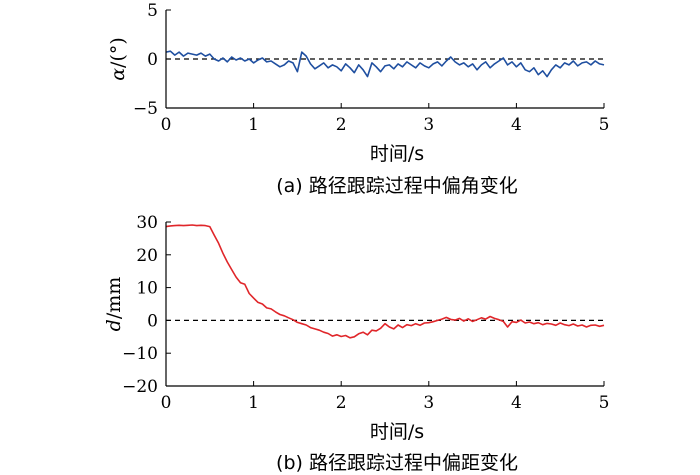 The height and width of the screenshot is (475, 700). What do you see at coordinates (428, 403) in the screenshot?
I see `chart-b-x-tick-label: 3` at bounding box center [428, 403].